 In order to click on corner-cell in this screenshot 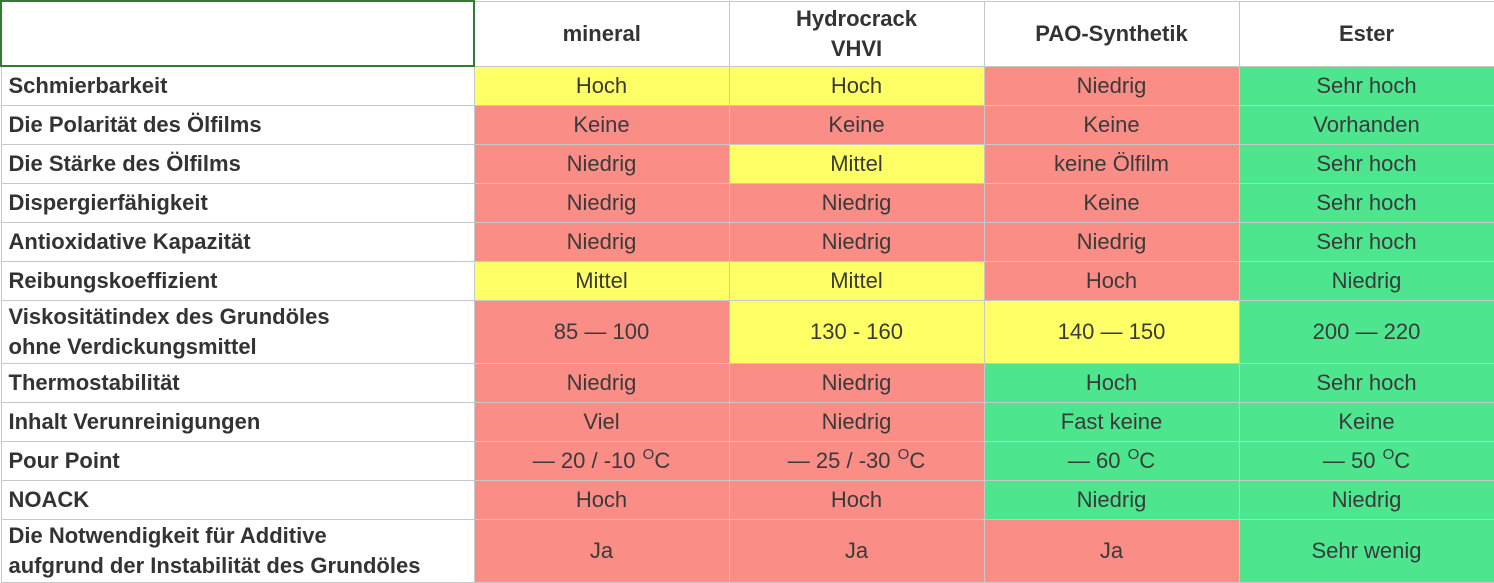, I will do `click(237, 33)`.